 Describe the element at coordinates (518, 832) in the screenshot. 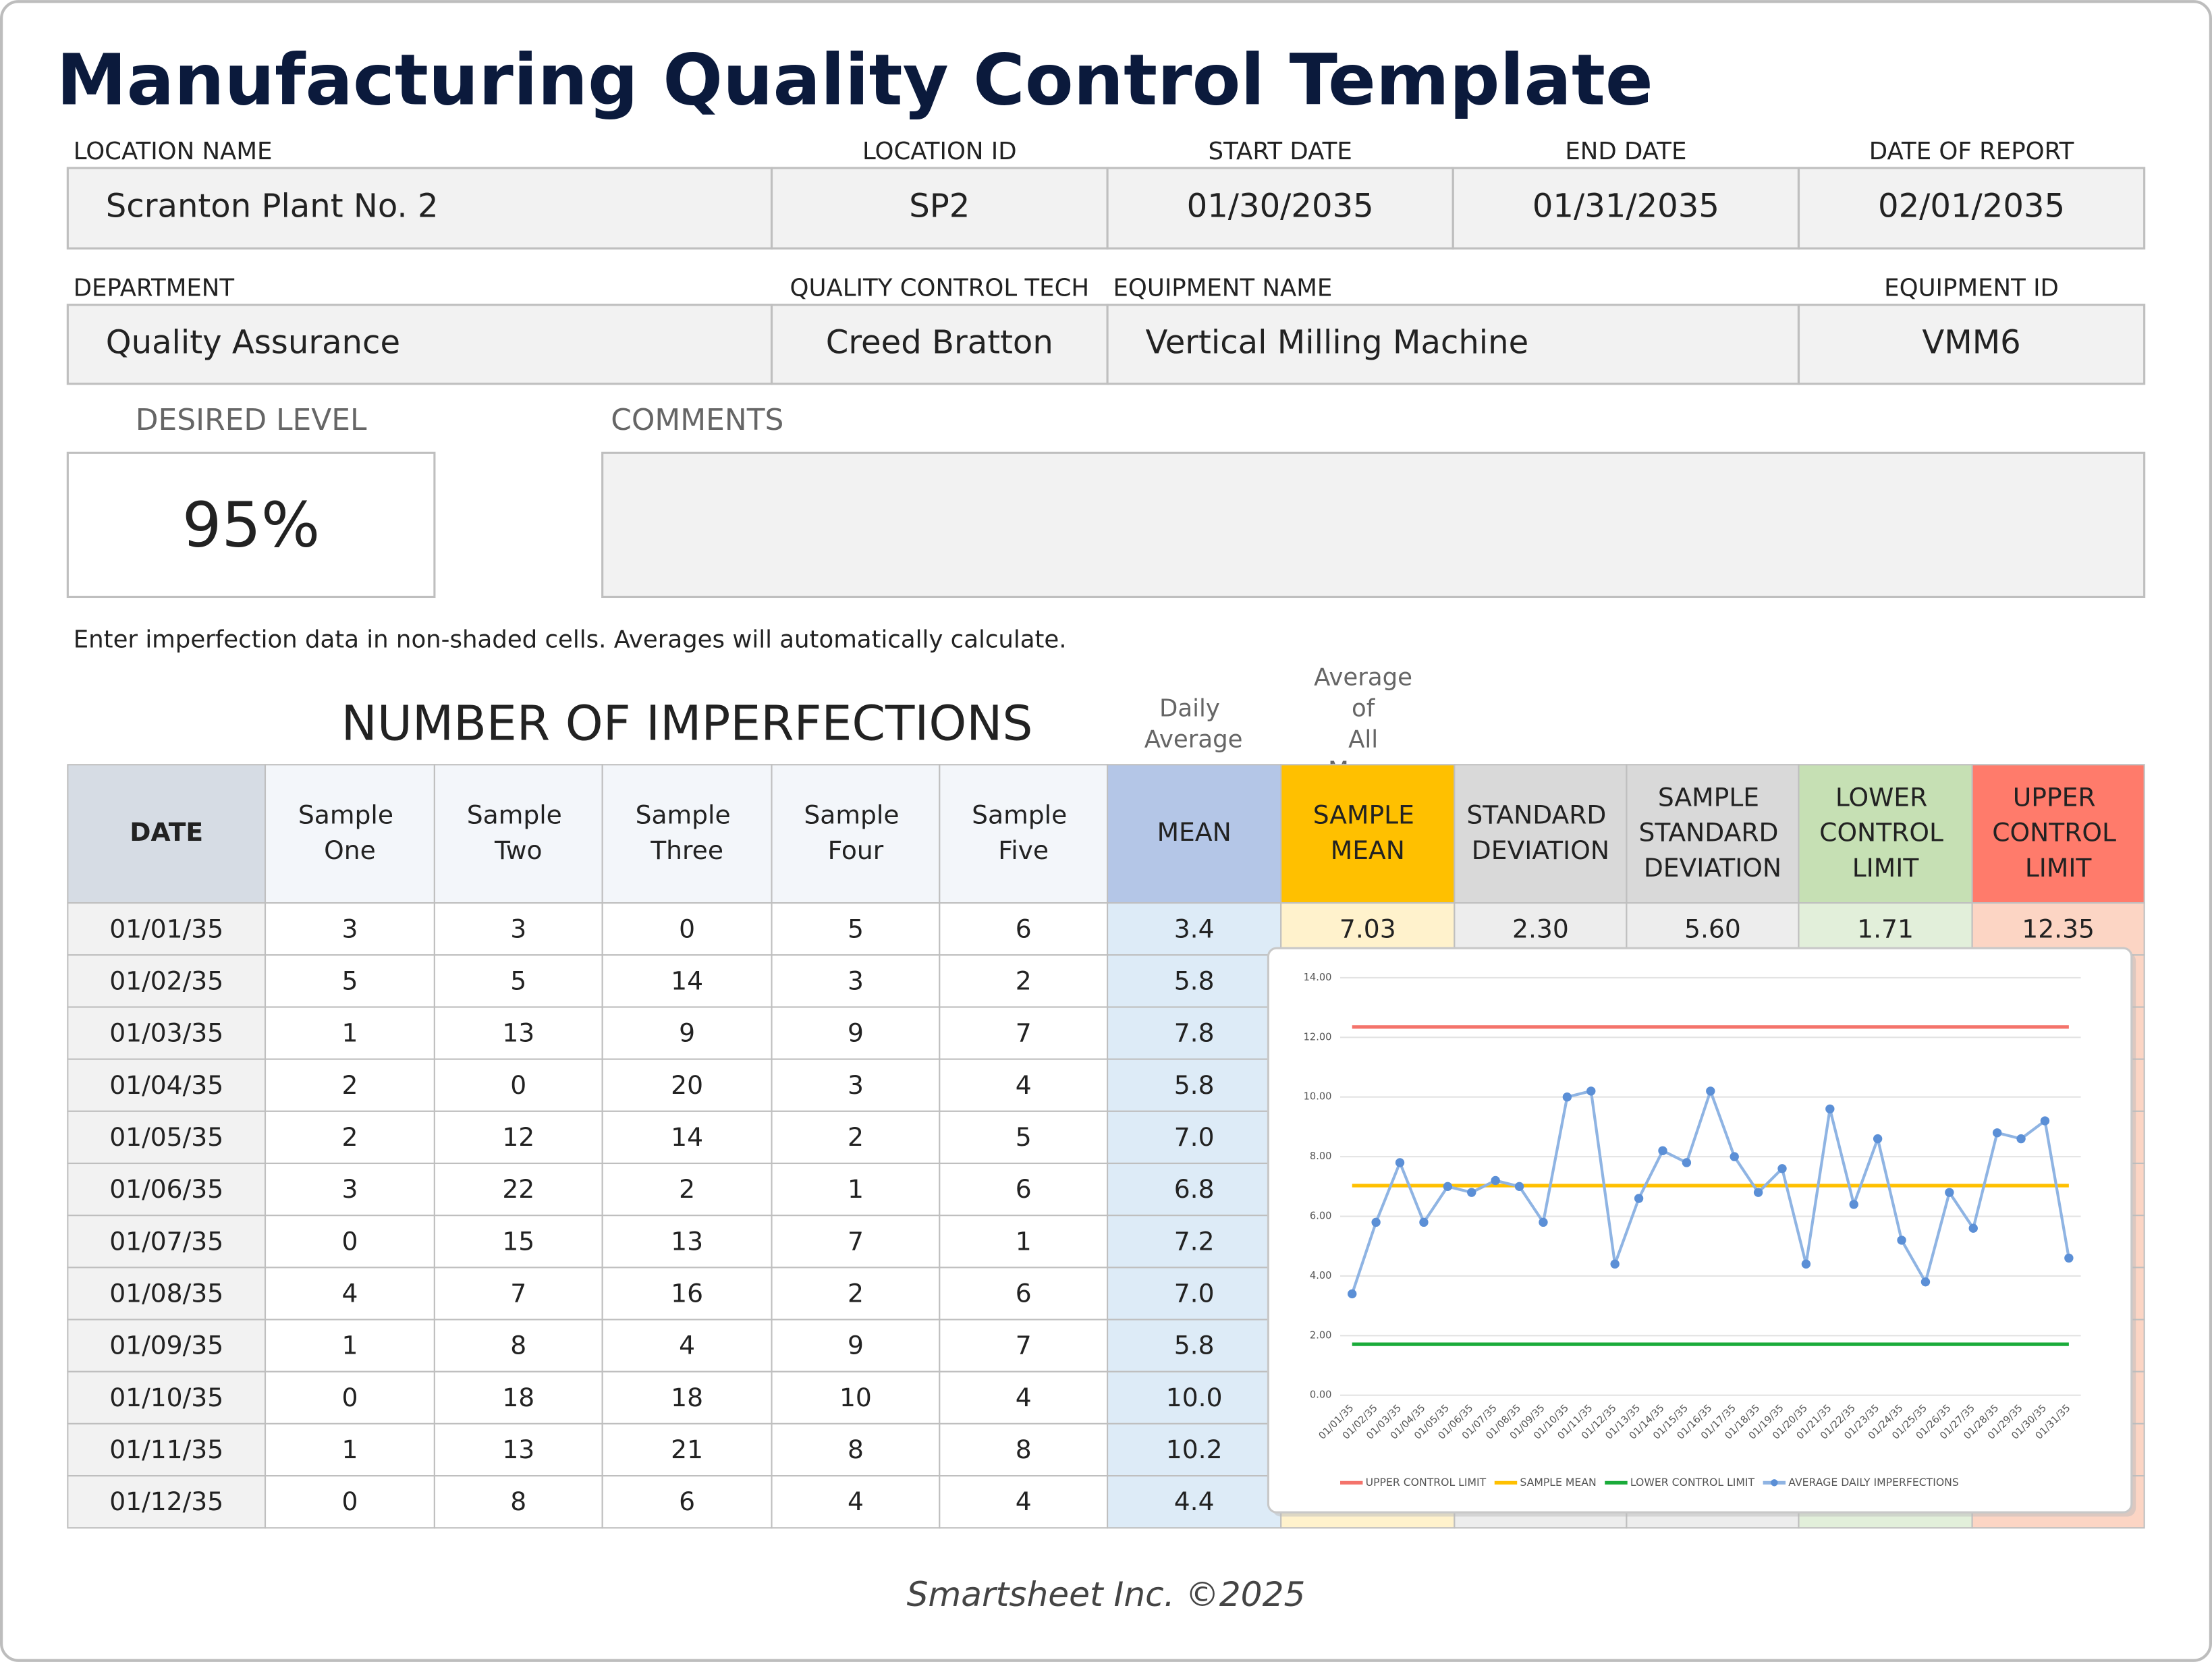

I see `column-header: Sample Two` at that location.